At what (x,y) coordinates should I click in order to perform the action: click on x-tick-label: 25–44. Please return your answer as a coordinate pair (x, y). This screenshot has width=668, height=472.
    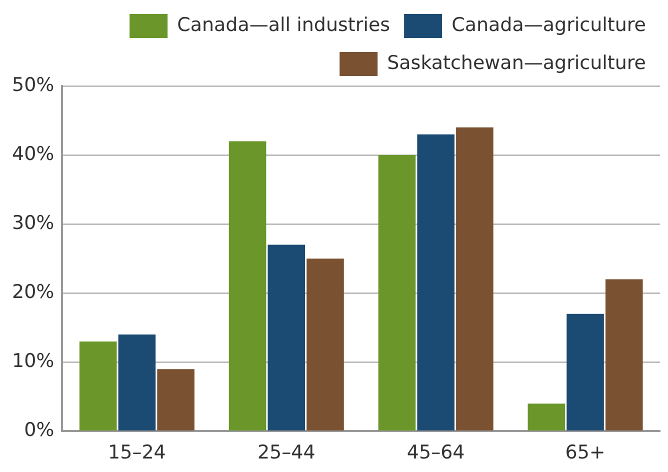
    Looking at the image, I should click on (286, 453).